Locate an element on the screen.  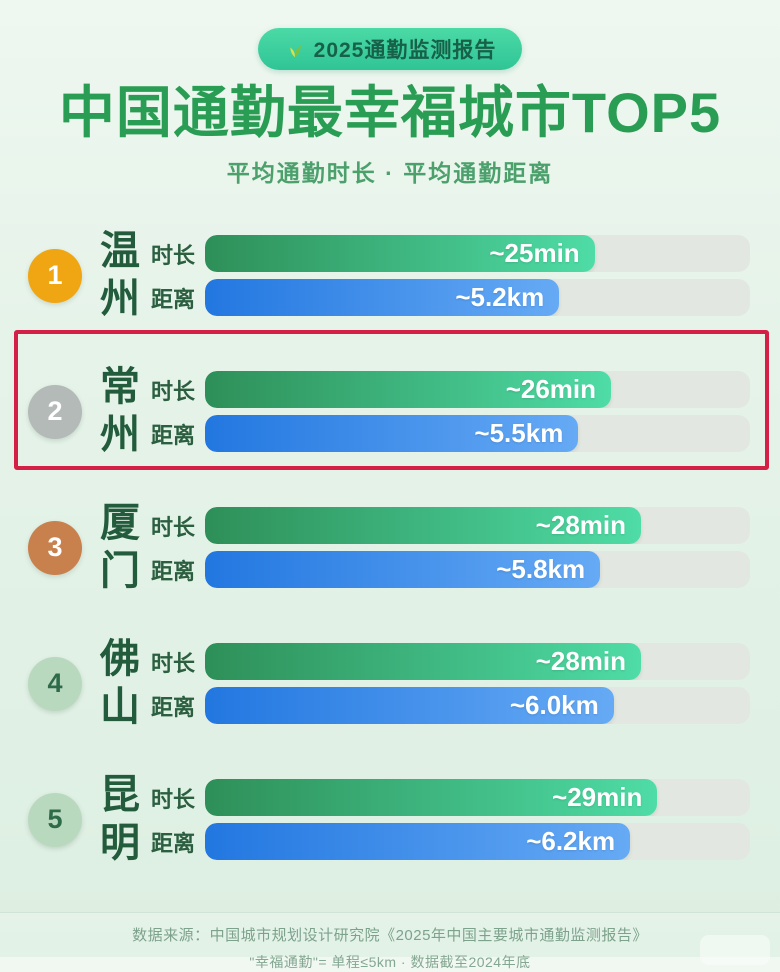
page-subtitle: 平均通勤时长 · 平均通勤距离 is located at coordinates (390, 172).